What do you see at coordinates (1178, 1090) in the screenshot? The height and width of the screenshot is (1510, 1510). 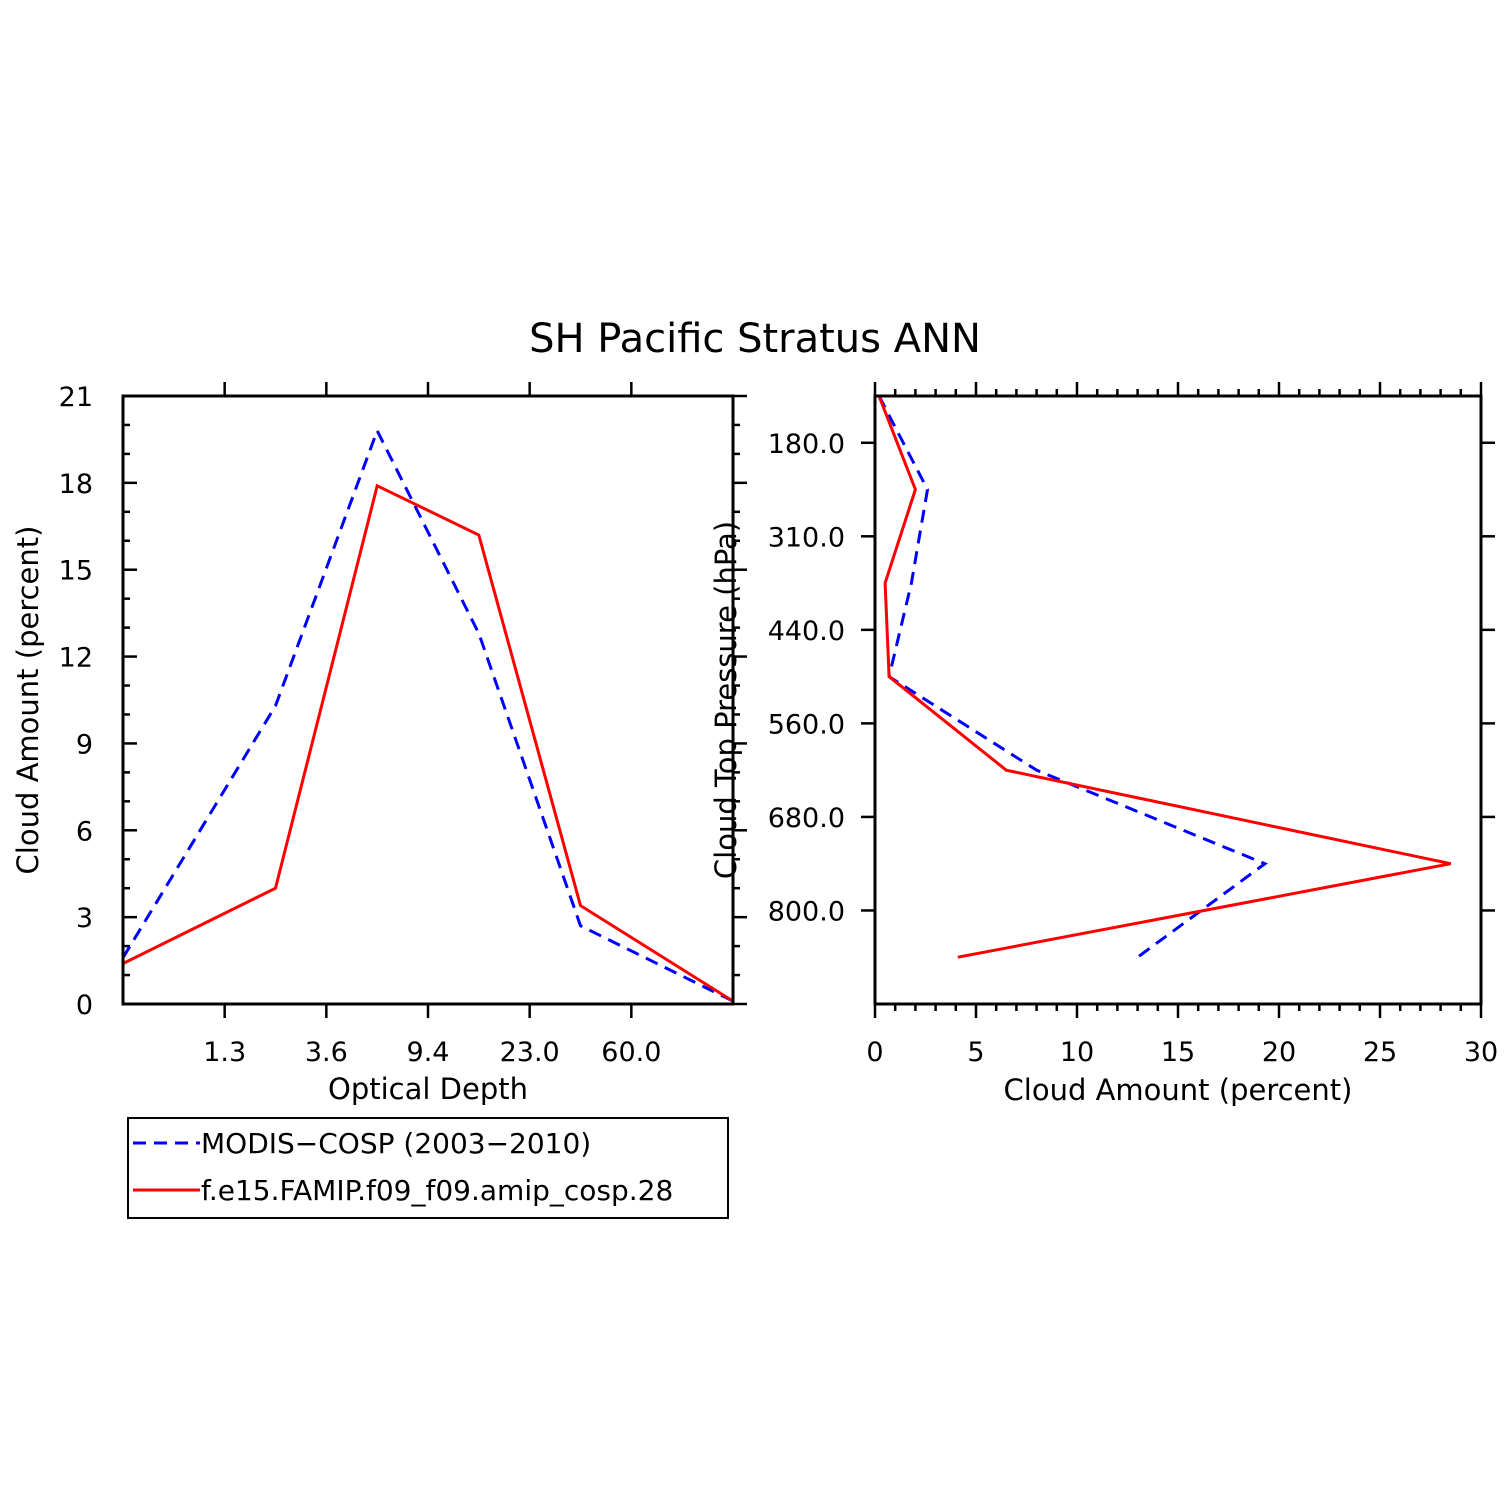 I see `right-x-axis-label: Cloud Amount (percent)` at bounding box center [1178, 1090].